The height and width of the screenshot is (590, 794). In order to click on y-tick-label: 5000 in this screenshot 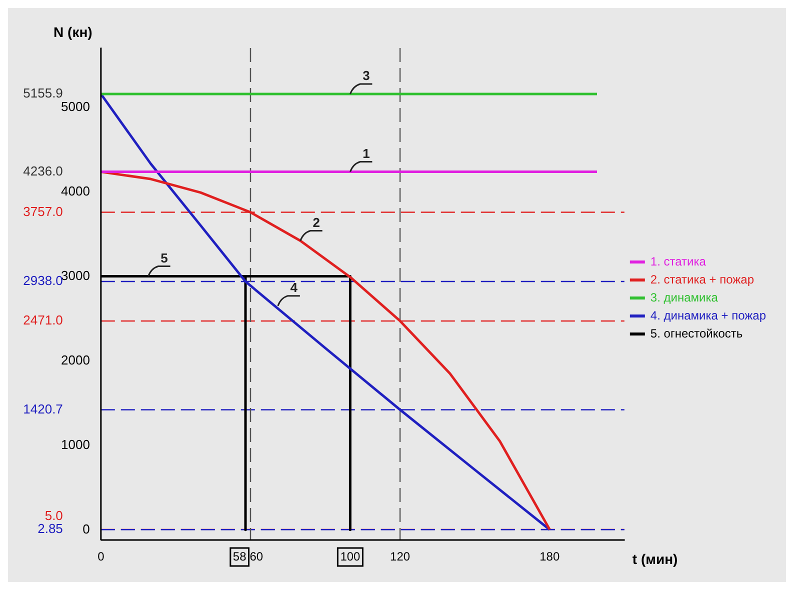, I will do `click(75, 106)`.